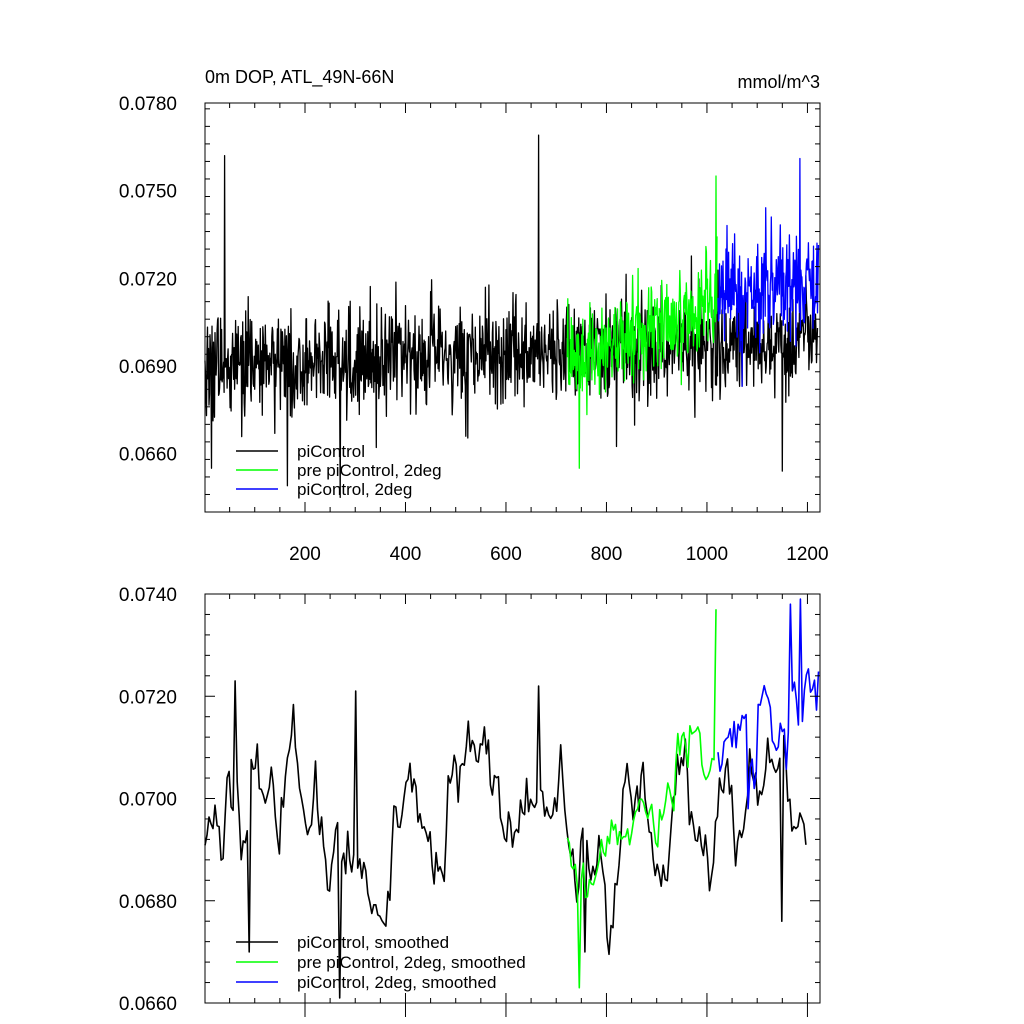  Describe the element at coordinates (411, 962) in the screenshot. I see `legend-label-1: pre piControl, 2deg, smoothed` at that location.